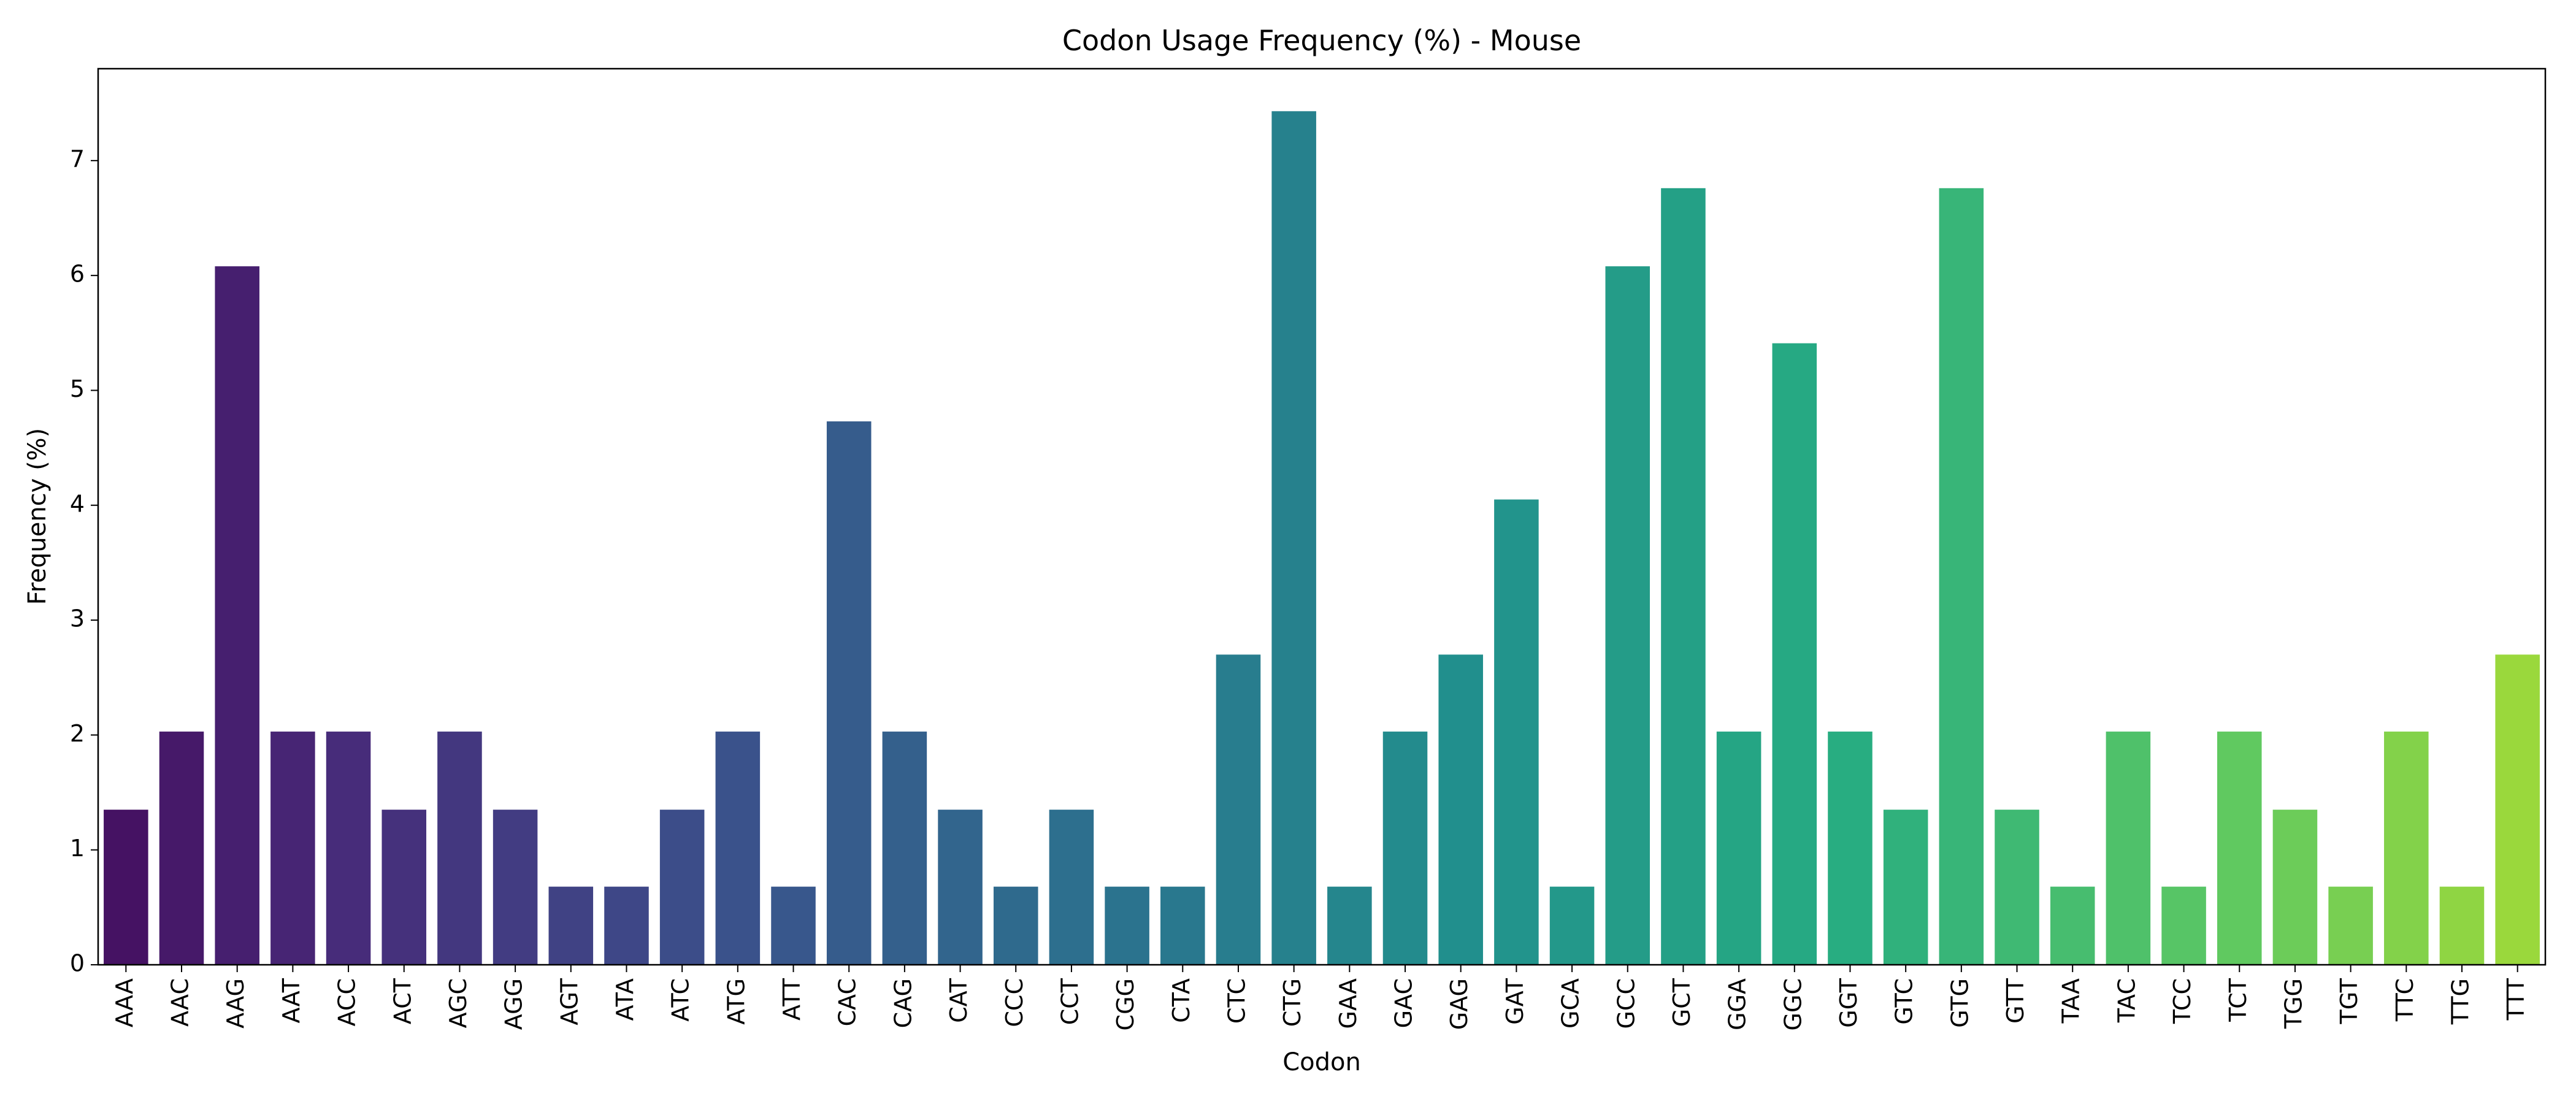 This screenshot has width=2576, height=1104. Describe the element at coordinates (1181, 1000) in the screenshot. I see `x-tick-label: CTA` at that location.